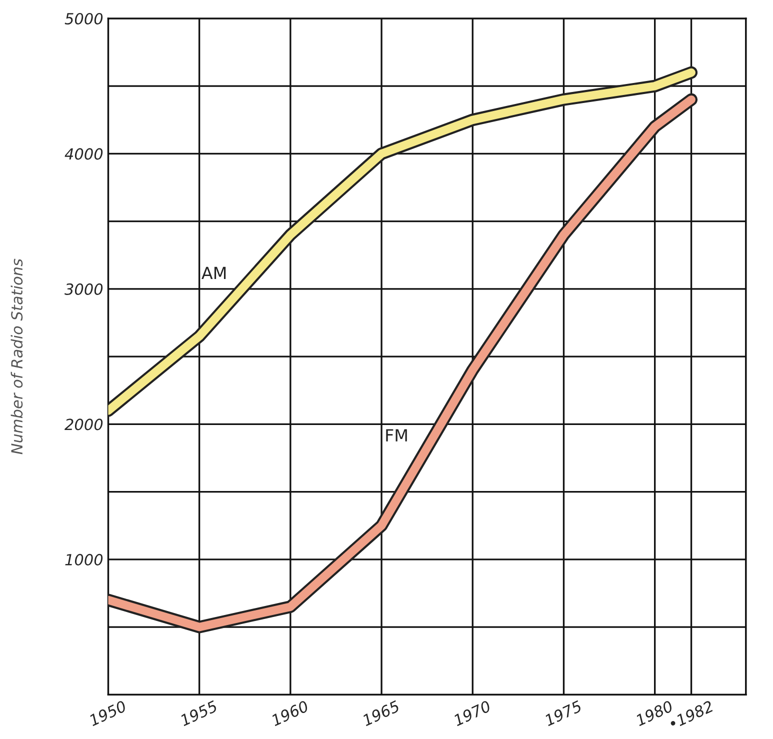 The width and height of the screenshot is (773, 739). I want to click on x-tick-label: 1950, so click(108, 713).